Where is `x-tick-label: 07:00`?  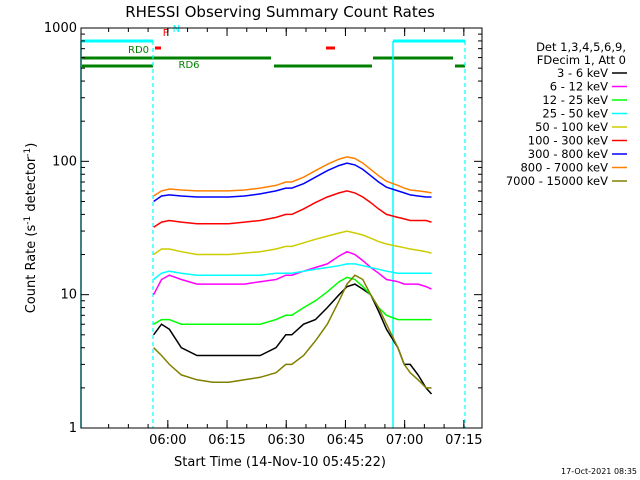 x-tick-label: 07:00 is located at coordinates (404, 440).